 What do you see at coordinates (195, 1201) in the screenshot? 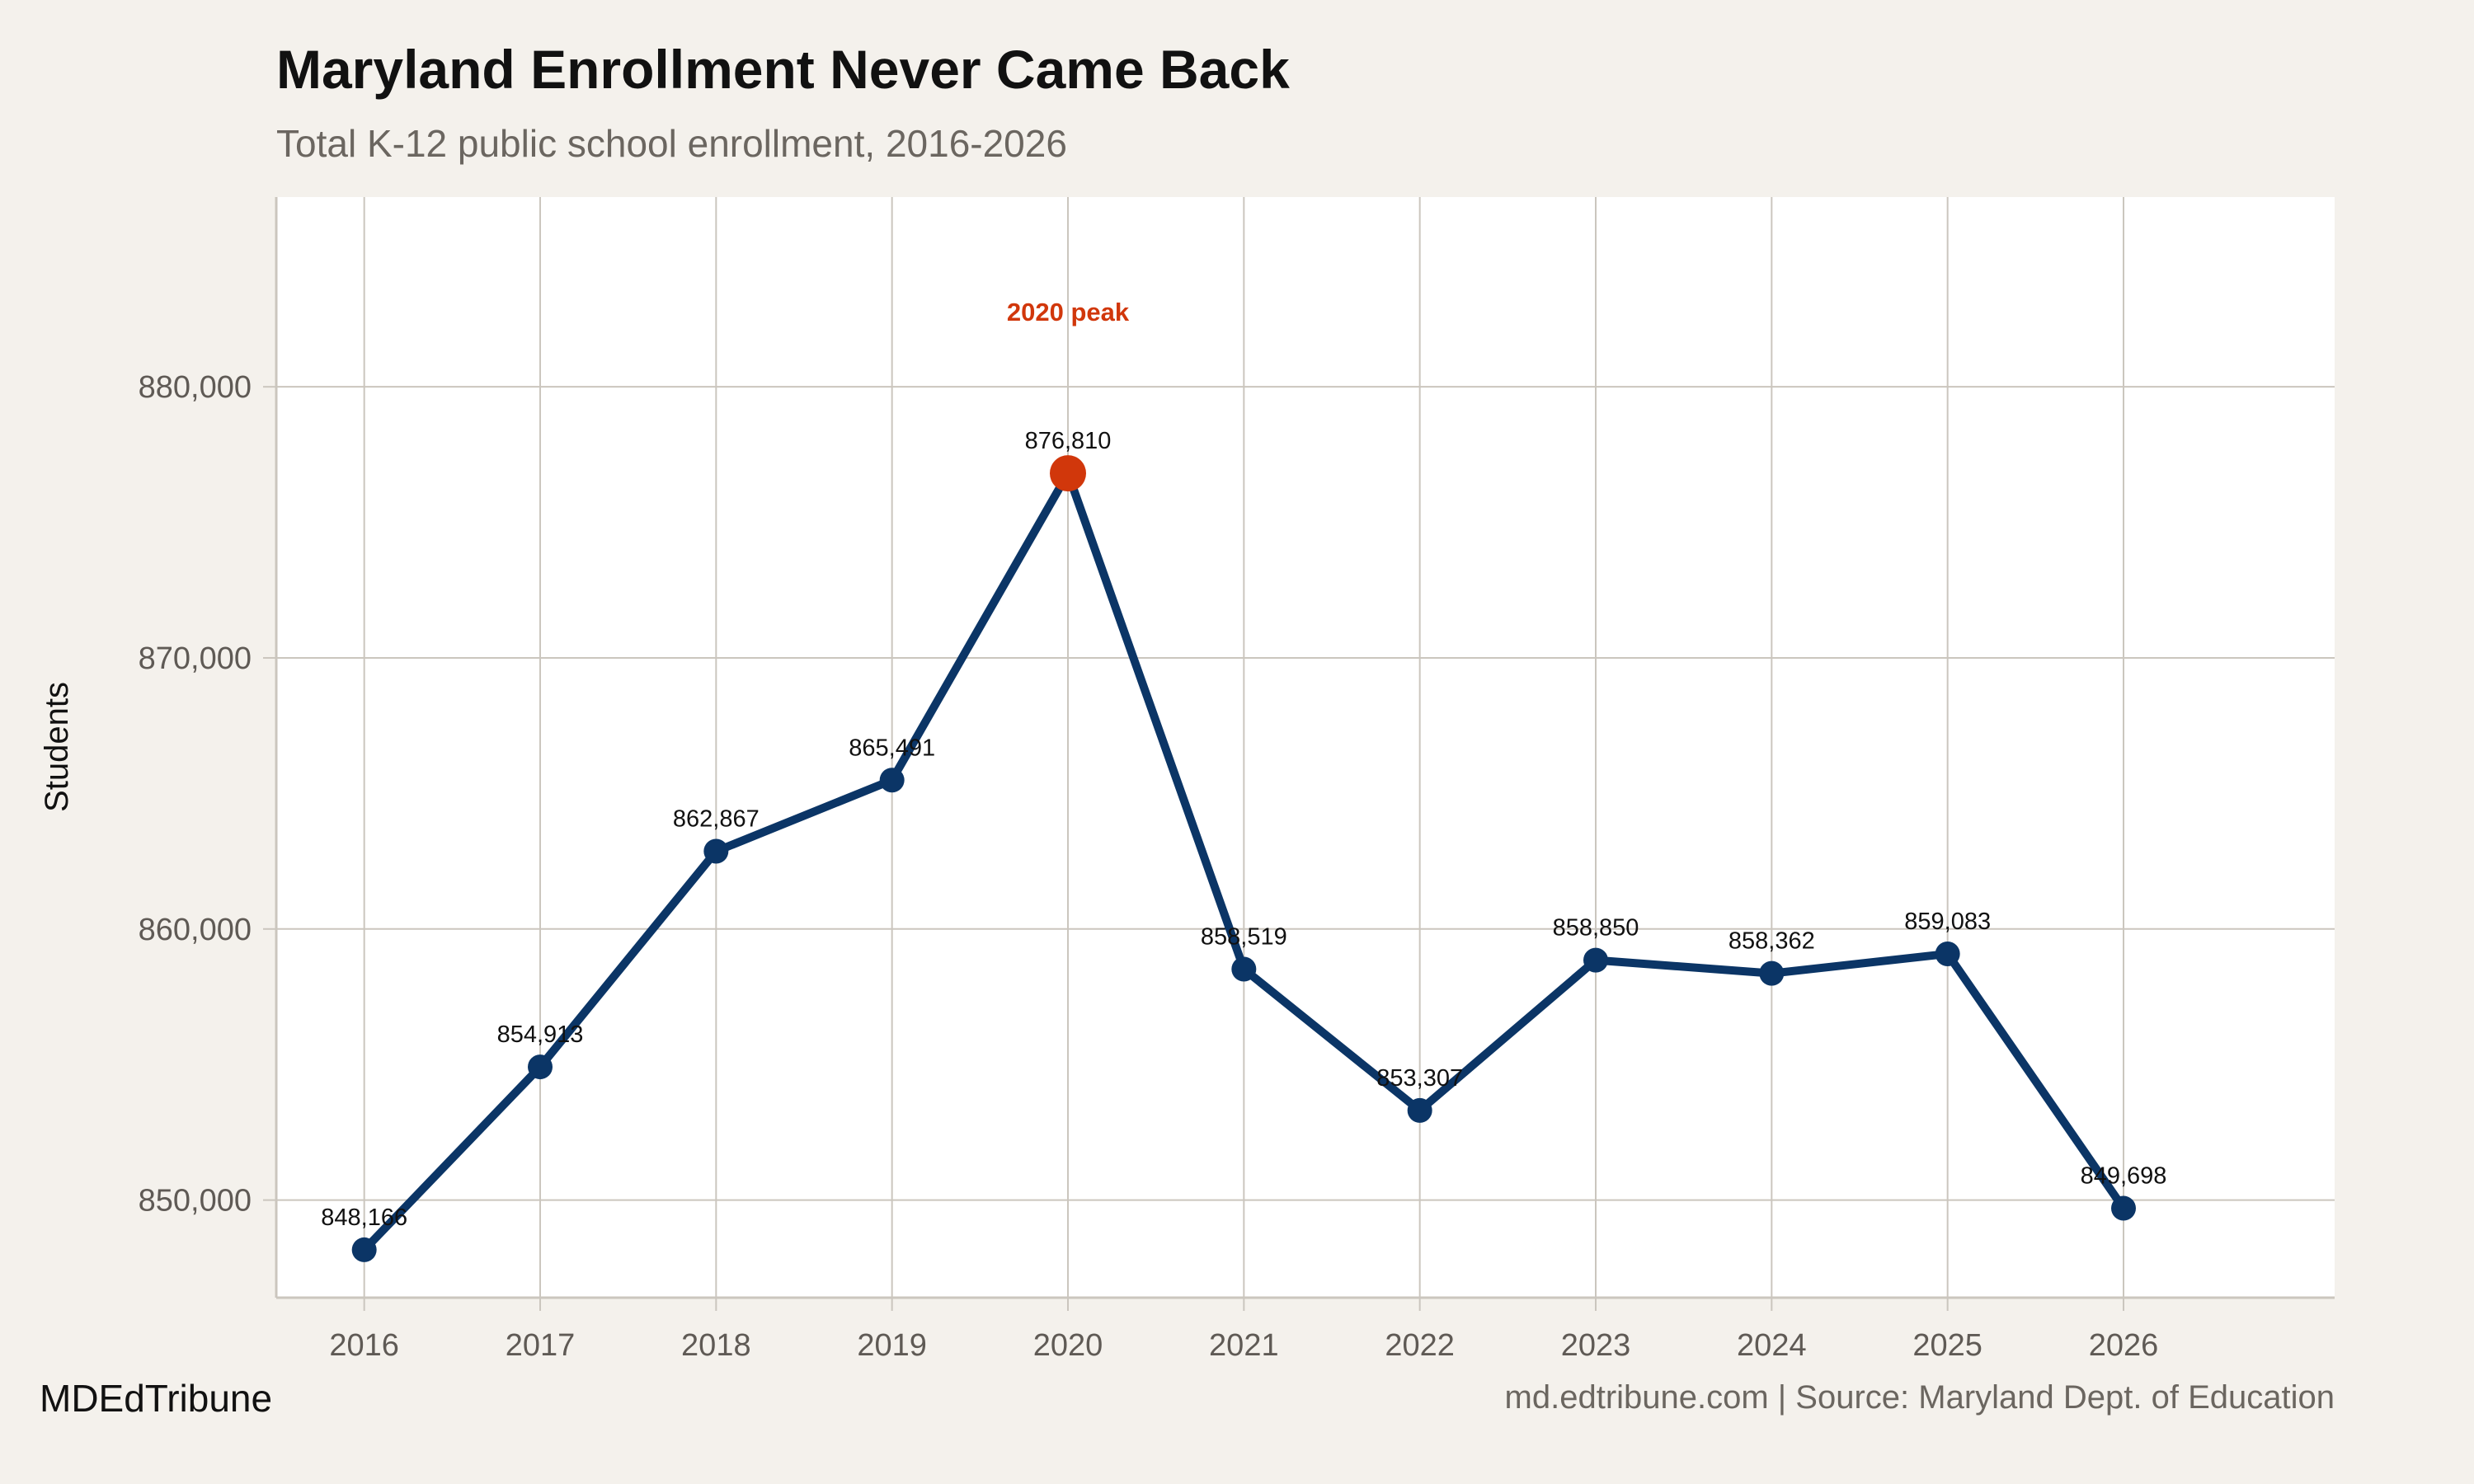
I see `y-tick-label: 850,000` at bounding box center [195, 1201].